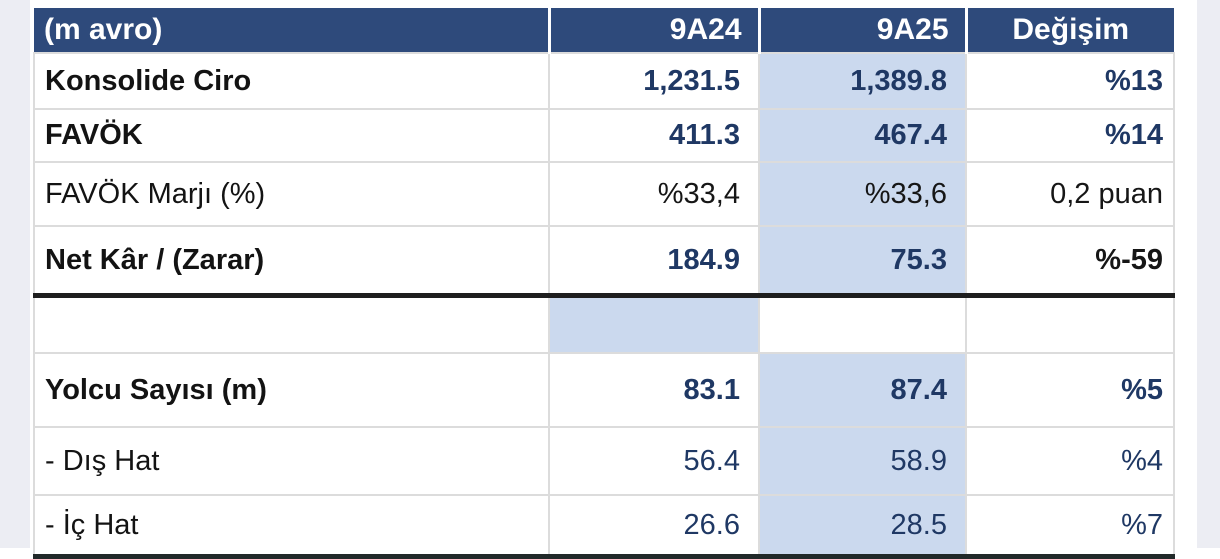 The width and height of the screenshot is (1220, 559). I want to click on cell-9a25: 1,389.8, so click(862, 81).